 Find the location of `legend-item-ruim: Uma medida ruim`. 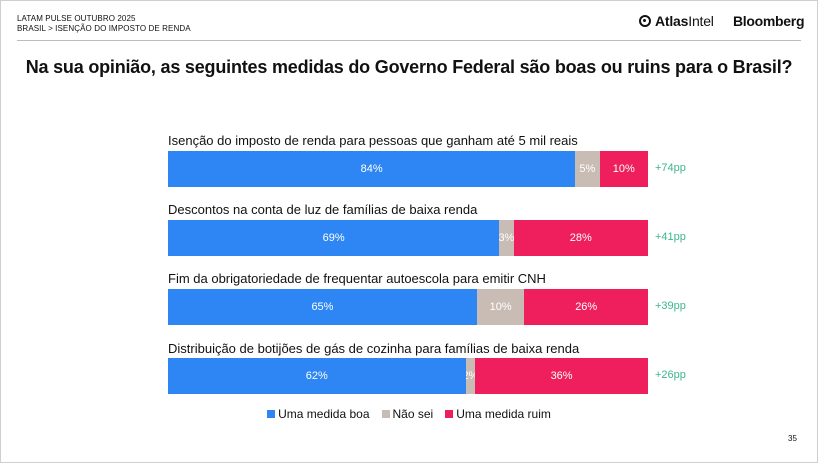

legend-item-ruim: Uma medida ruim is located at coordinates (498, 414).